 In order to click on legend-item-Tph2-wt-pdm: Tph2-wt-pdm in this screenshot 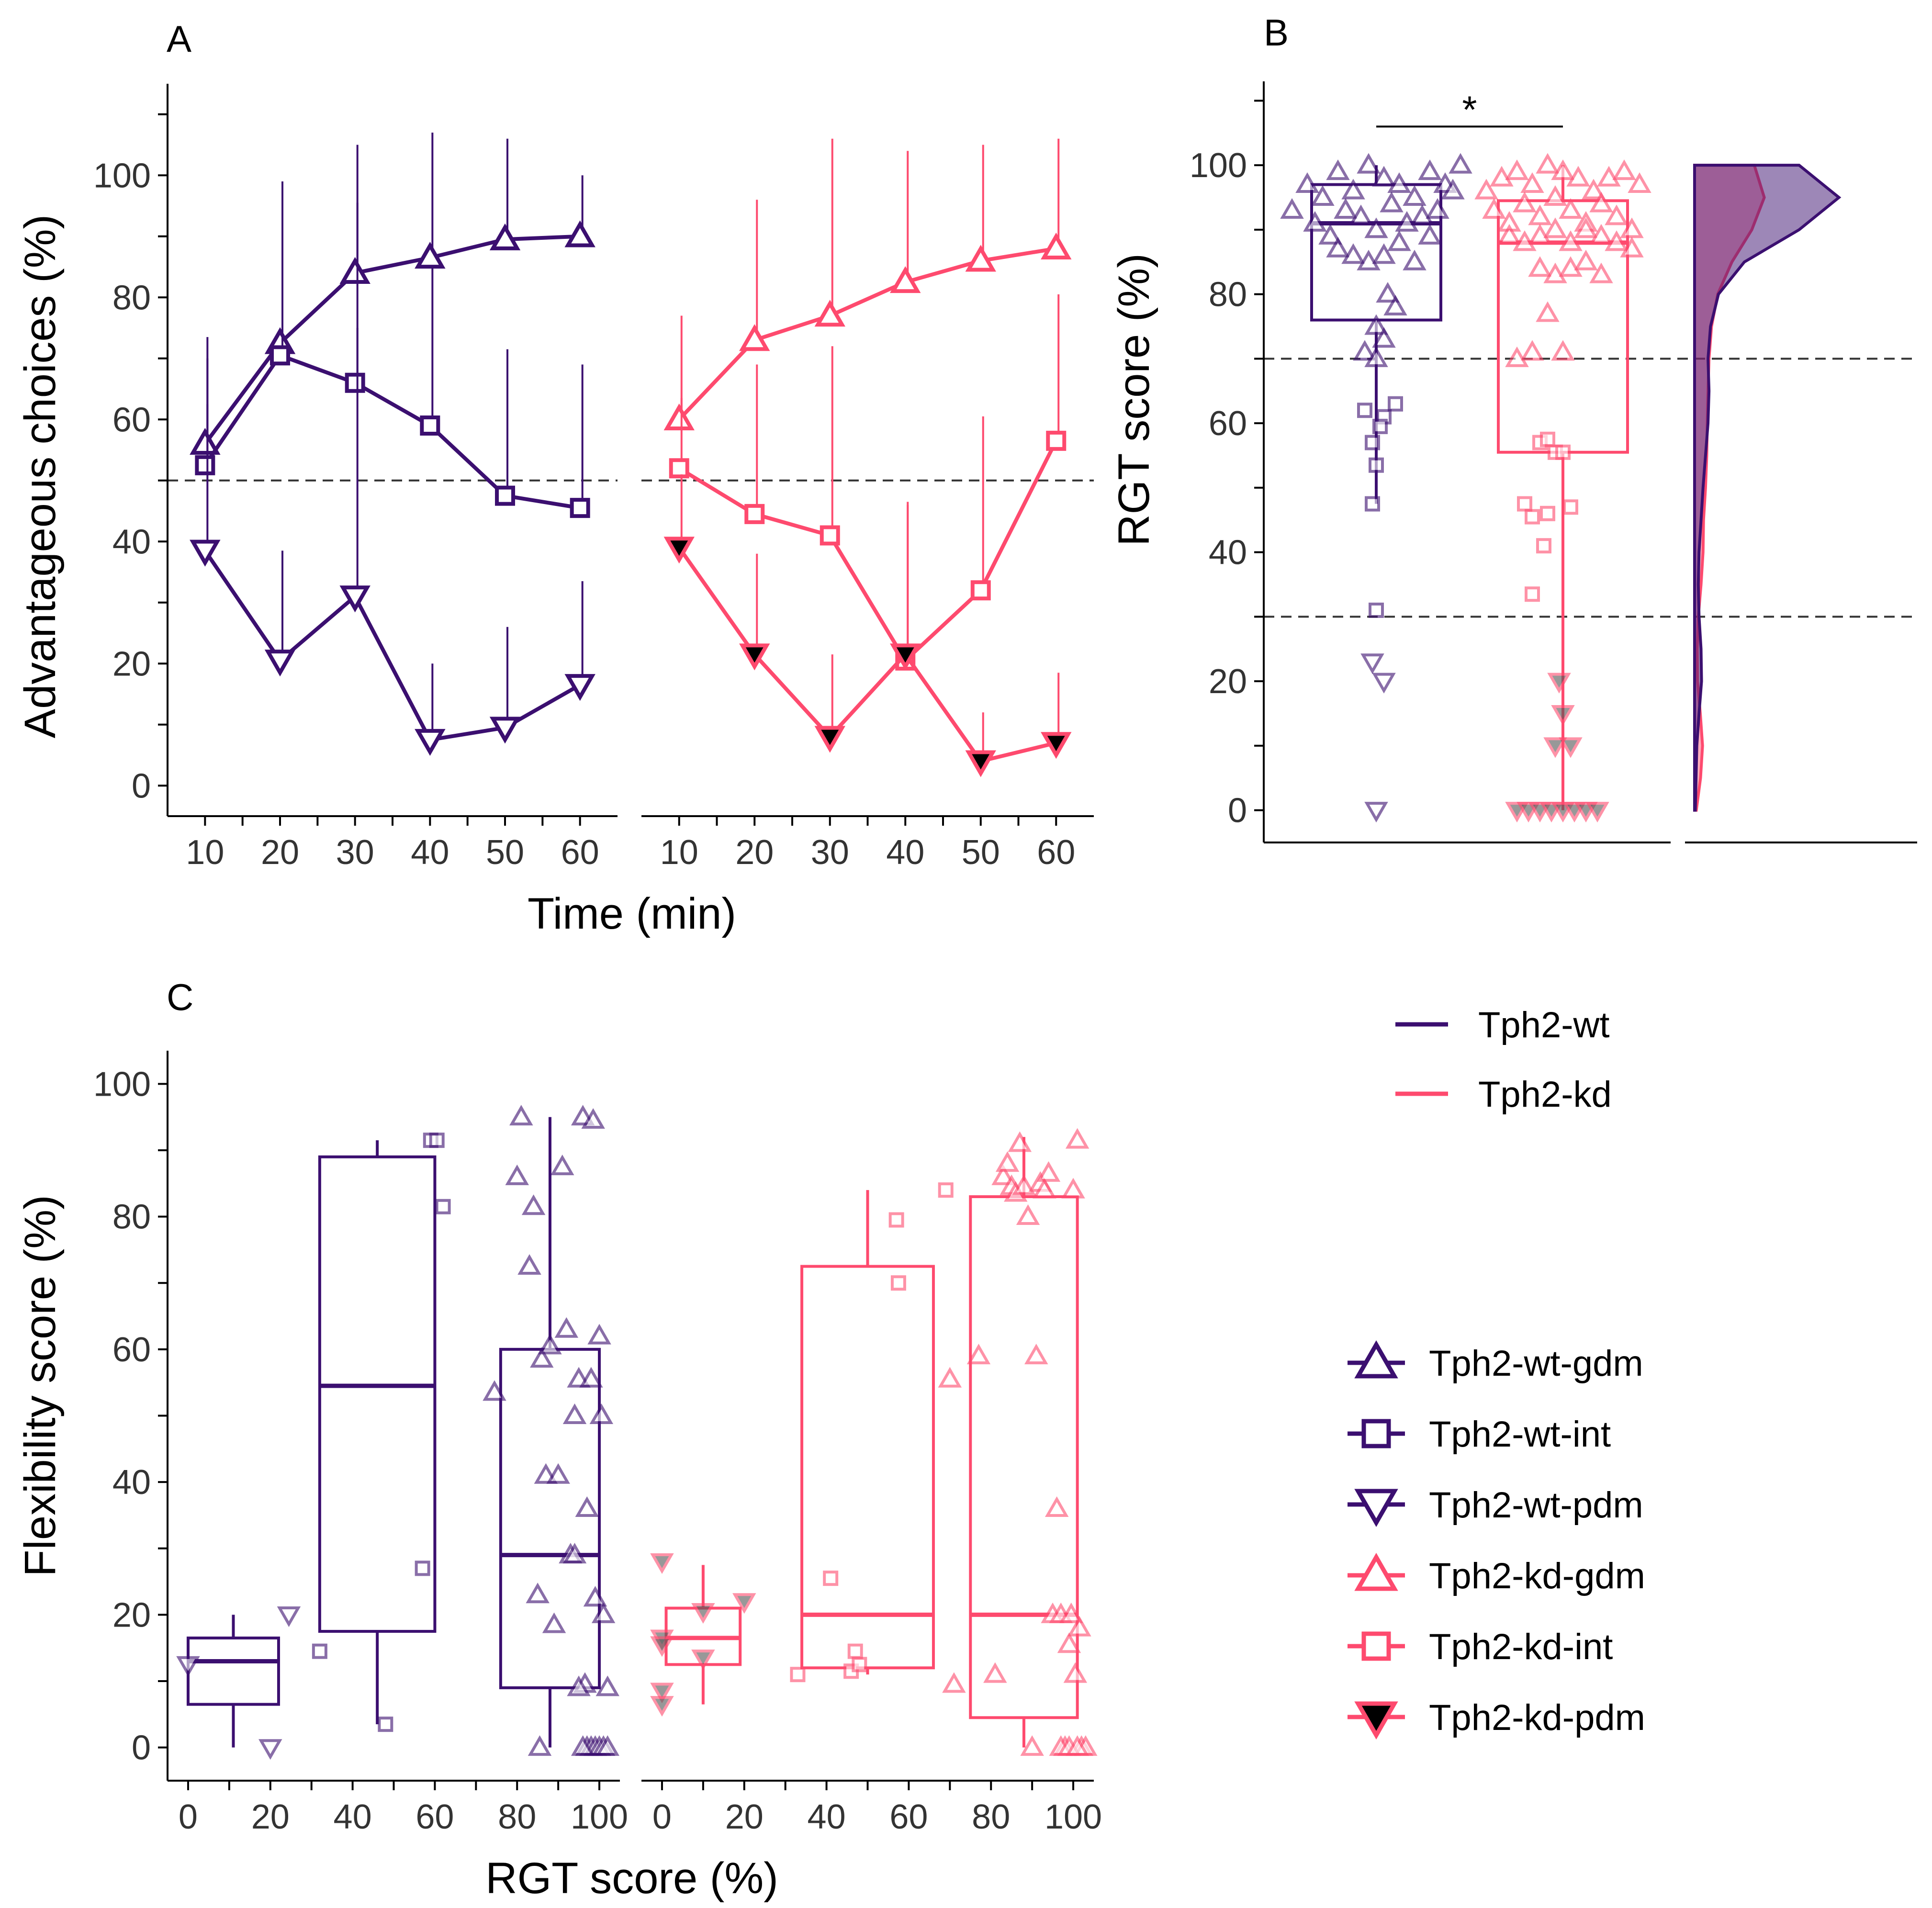, I will do `click(1495, 1506)`.